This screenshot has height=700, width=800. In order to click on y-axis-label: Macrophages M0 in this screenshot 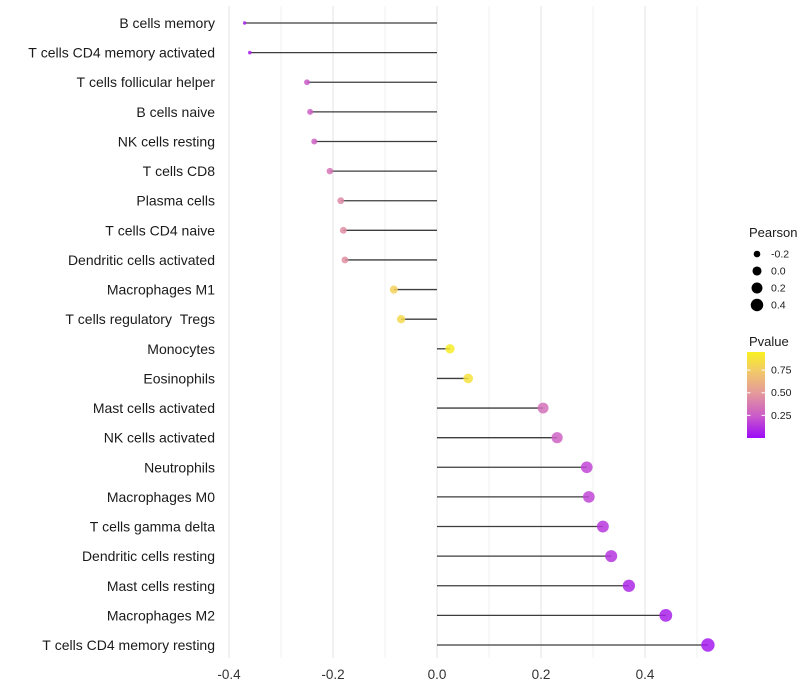, I will do `click(161, 497)`.